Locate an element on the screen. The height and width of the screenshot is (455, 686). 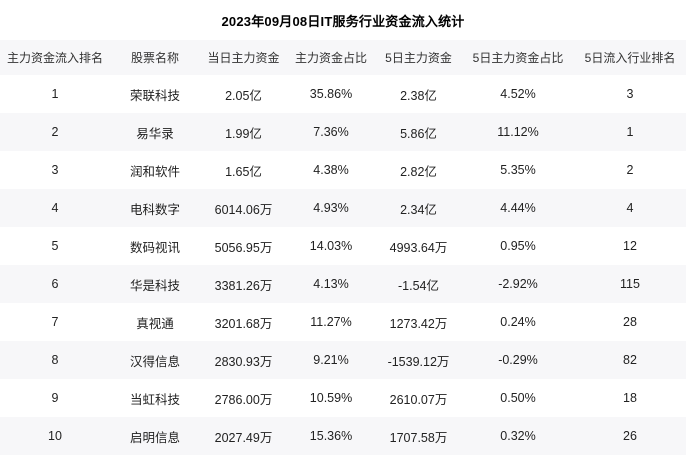
table-cell: 2.82亿 is located at coordinates (418, 171).